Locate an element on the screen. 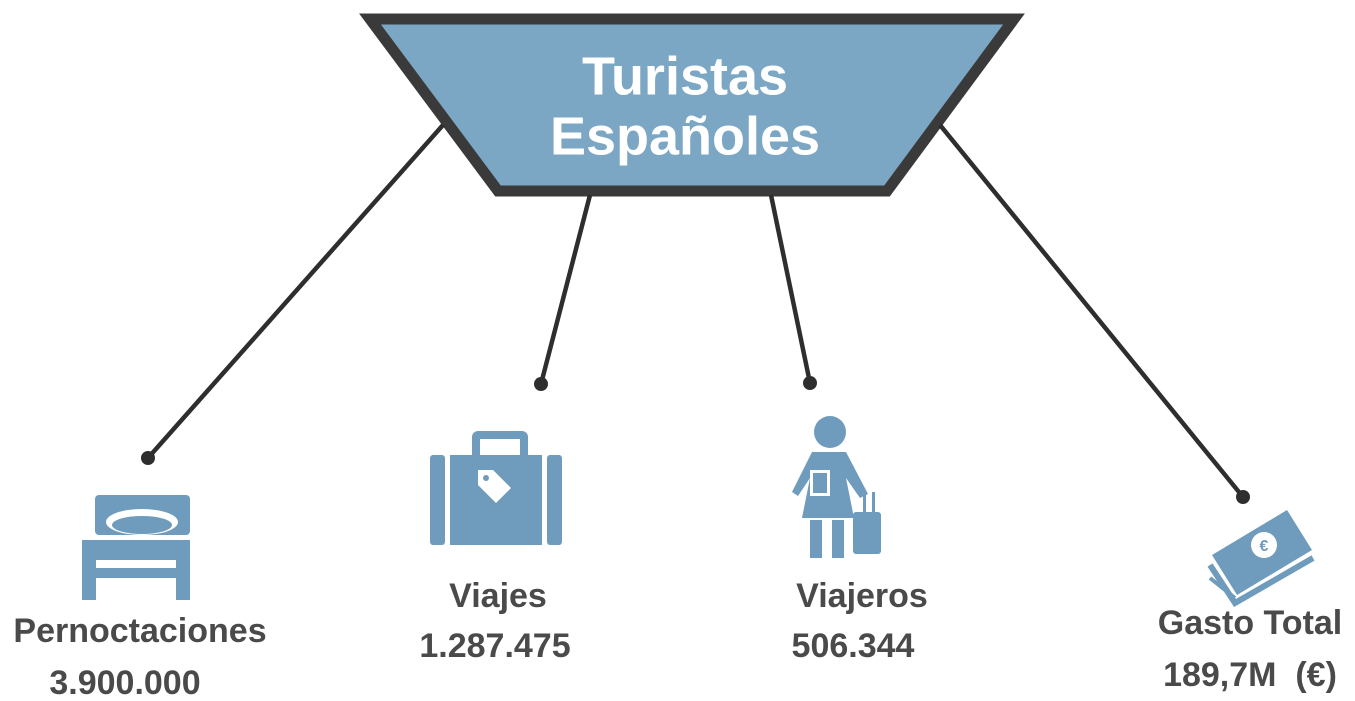 This screenshot has height=701, width=1355. title-box is located at coordinates (692, 105).